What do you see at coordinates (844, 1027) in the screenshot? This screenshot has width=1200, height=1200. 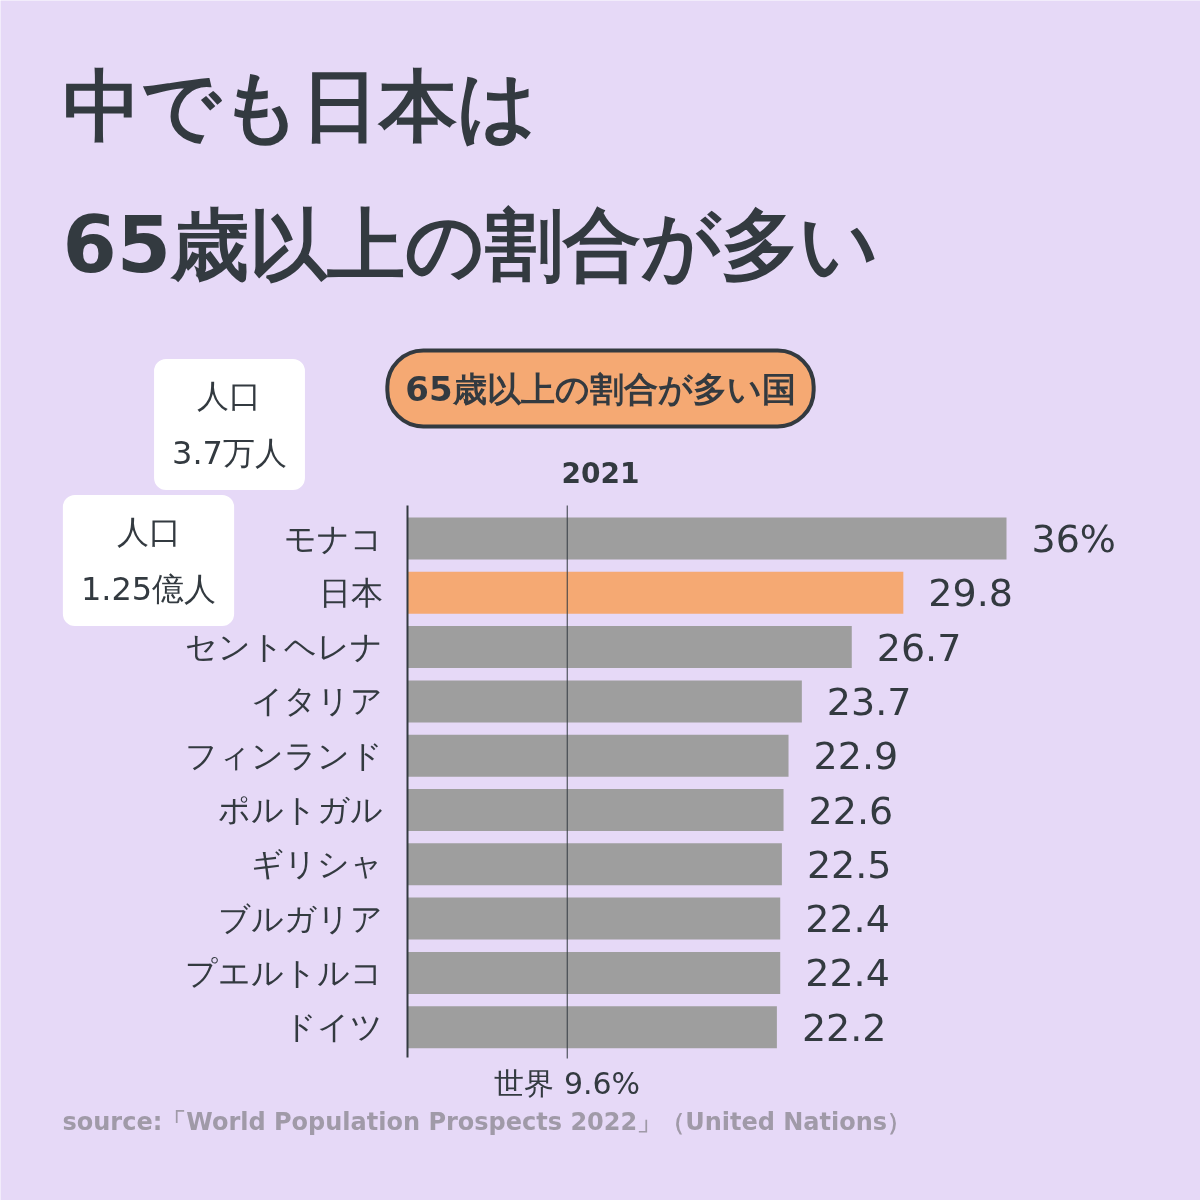 I see `data-label: 22.2` at bounding box center [844, 1027].